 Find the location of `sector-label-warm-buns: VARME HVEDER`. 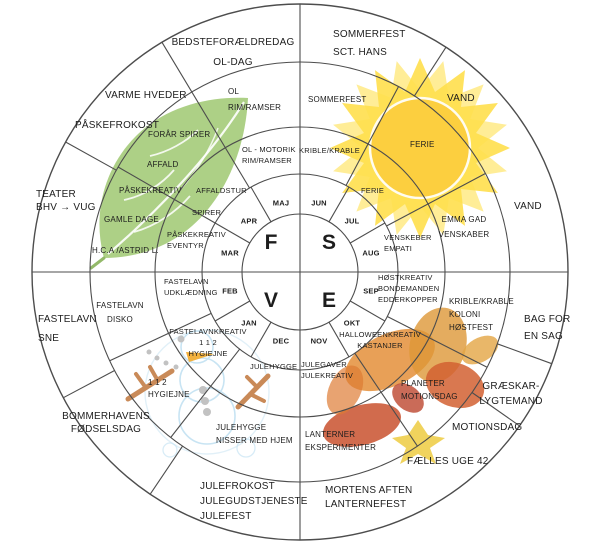

sector-label-warm-buns: VARME HVEDER is located at coordinates (146, 95).